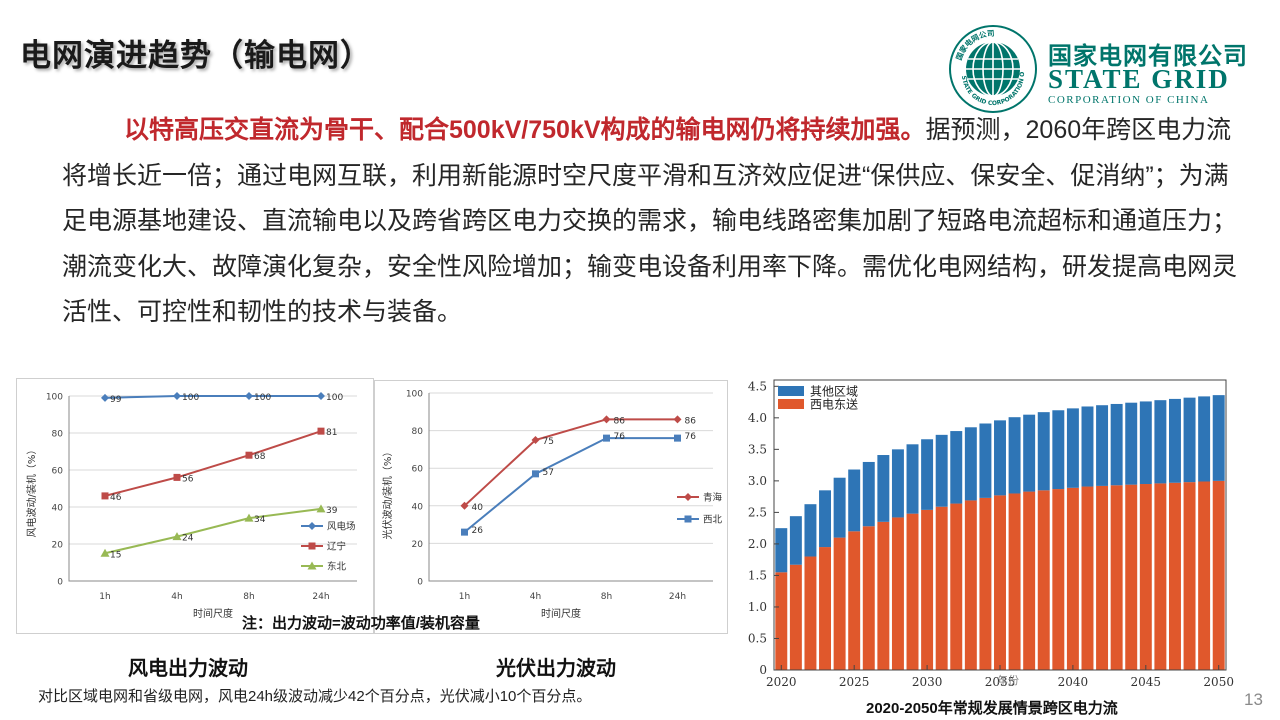  What do you see at coordinates (387, 493) in the screenshot?
I see `pv-y-axis-label: 光伏波动/装机（%）` at bounding box center [387, 493].